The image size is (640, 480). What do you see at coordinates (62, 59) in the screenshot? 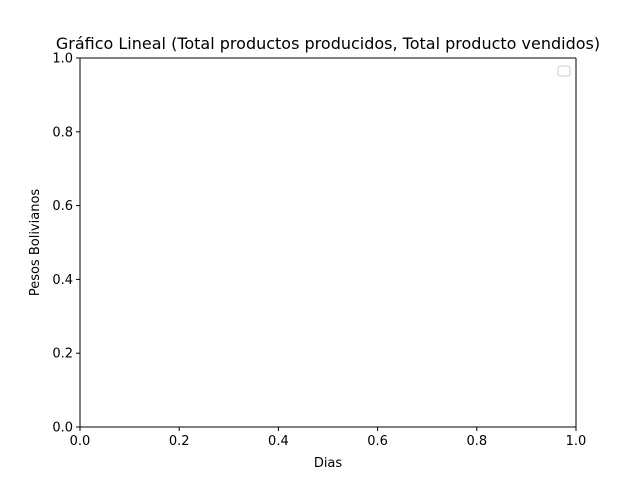
I see `y-tick-label: 1.0` at bounding box center [62, 59].